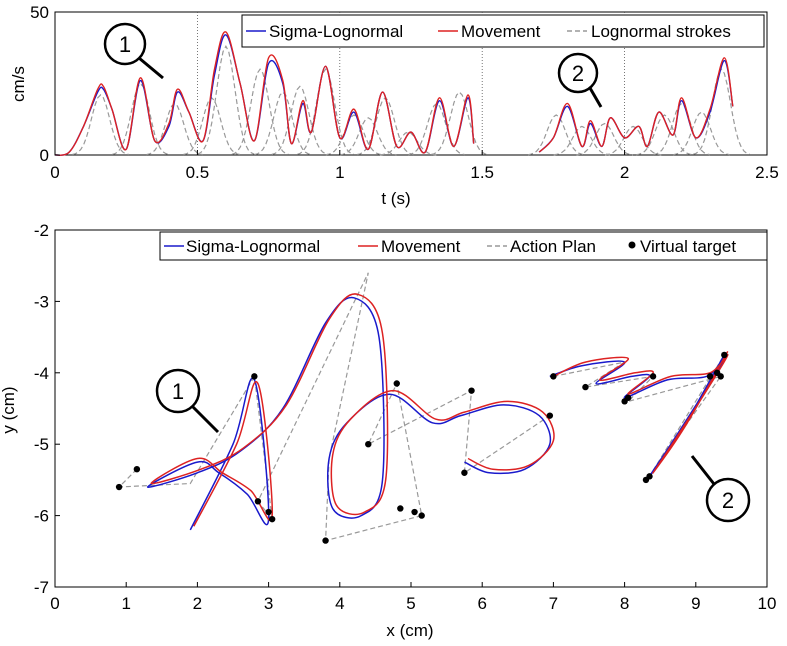 The height and width of the screenshot is (646, 787). What do you see at coordinates (54, 603) in the screenshot?
I see `trajectory-xtick-label-0: 0` at bounding box center [54, 603].